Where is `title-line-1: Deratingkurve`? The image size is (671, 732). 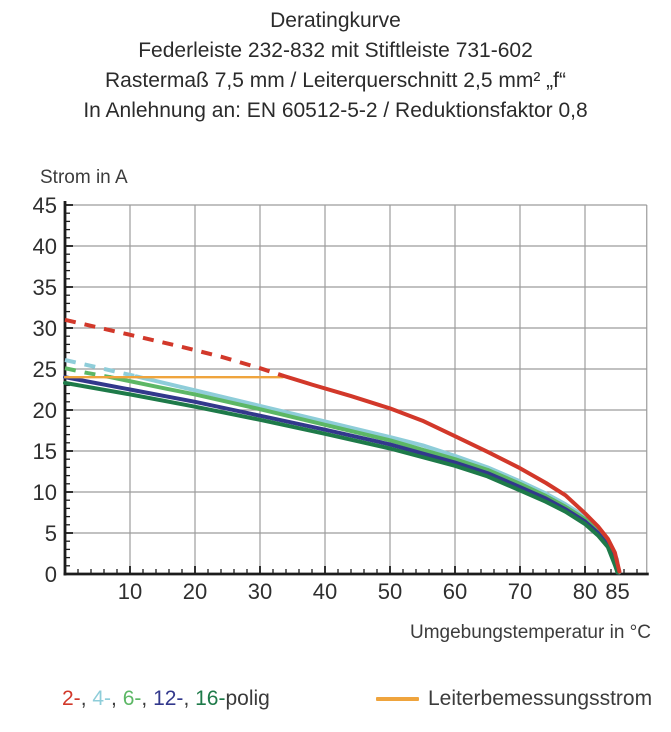 title-line-1: Deratingkurve is located at coordinates (335, 20).